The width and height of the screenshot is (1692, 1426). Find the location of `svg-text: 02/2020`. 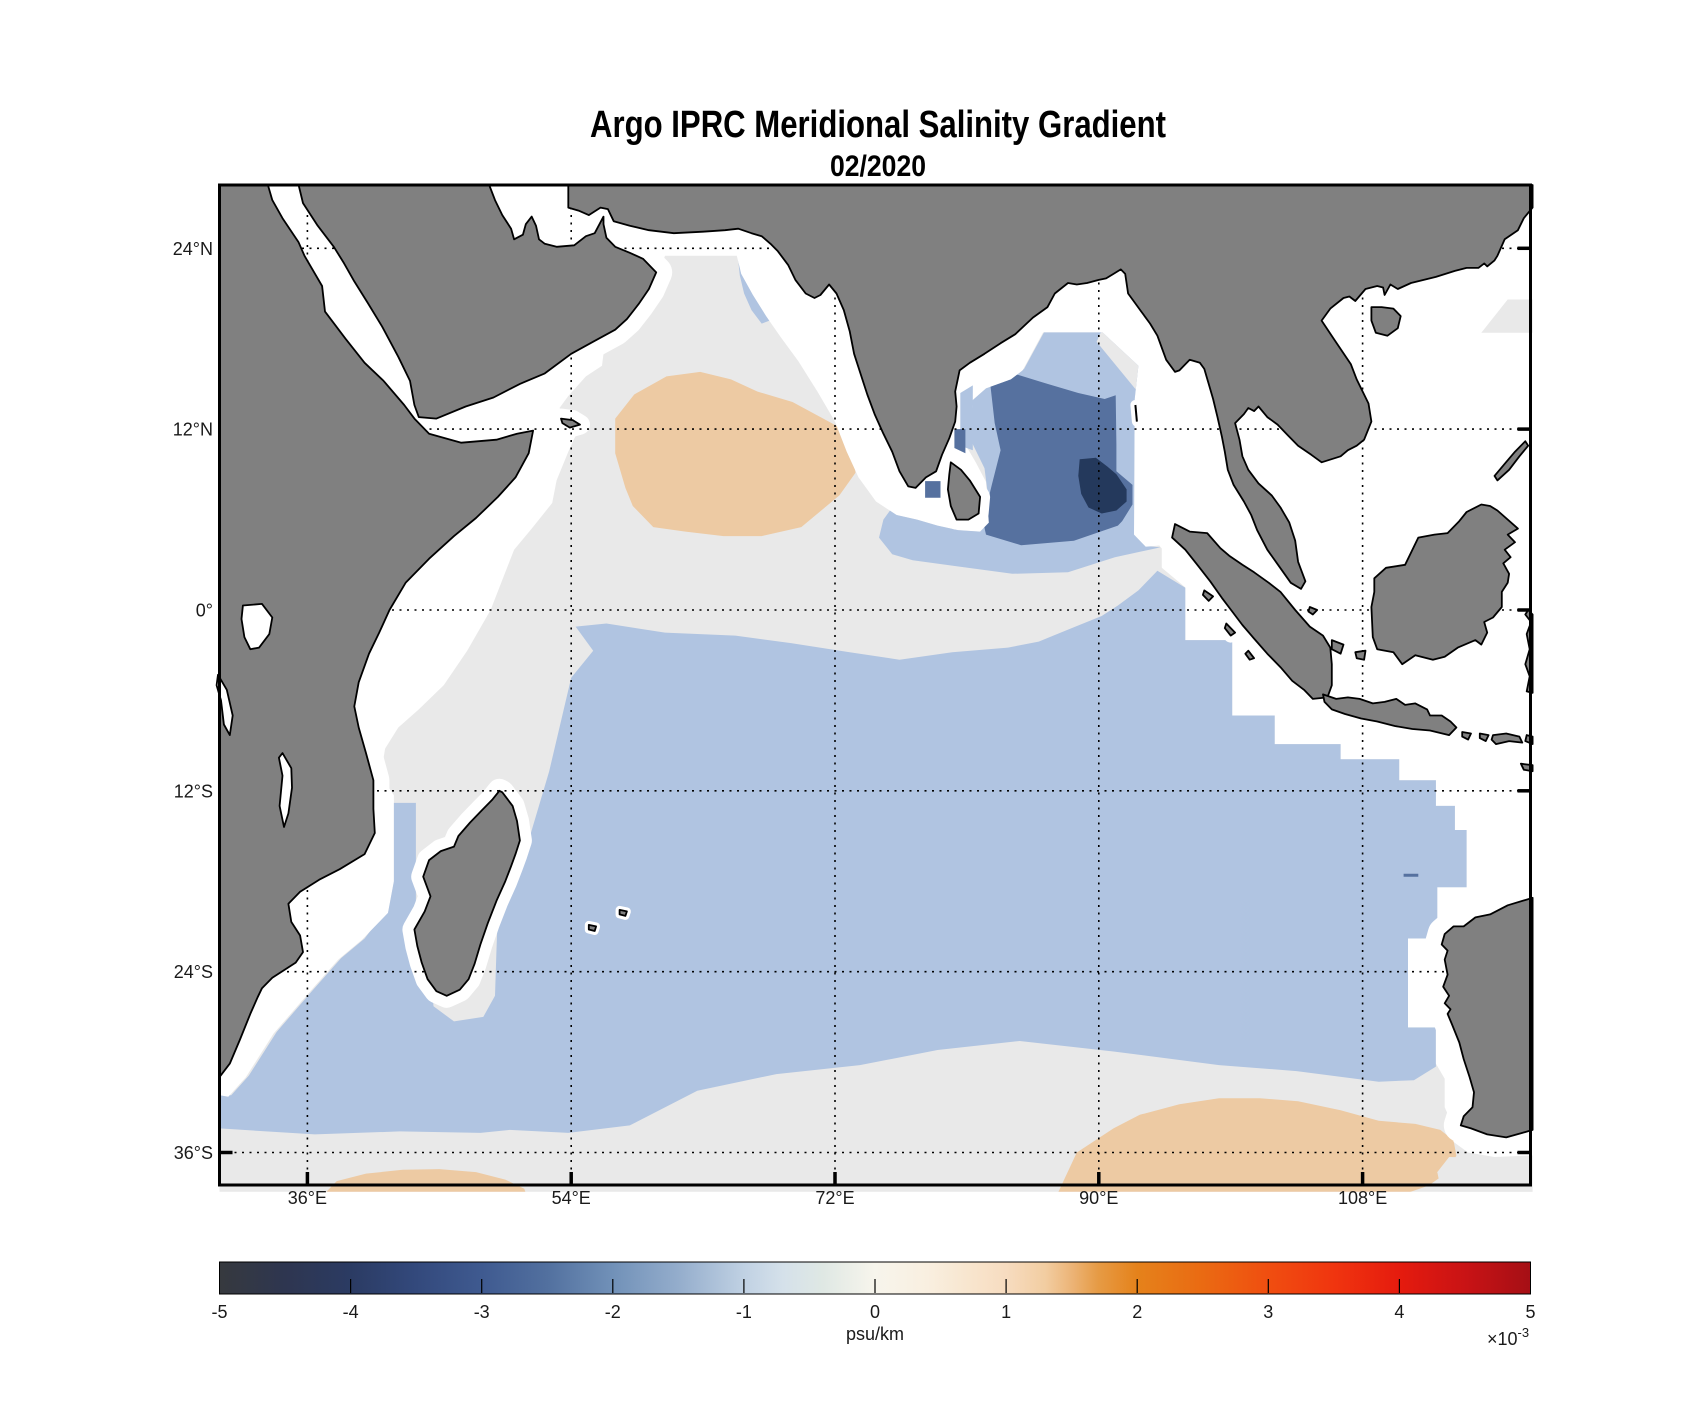

svg-text: 02/2020 is located at coordinates (878, 166).